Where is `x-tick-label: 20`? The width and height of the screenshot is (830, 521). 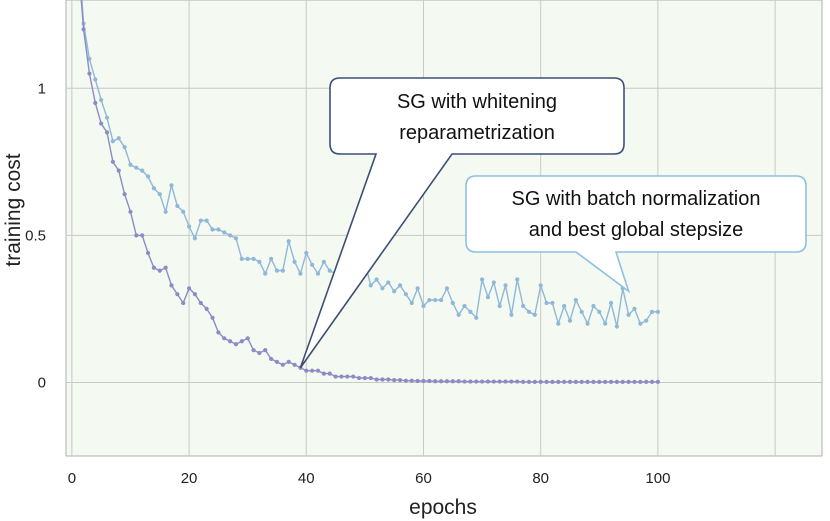 x-tick-label: 20 is located at coordinates (189, 478).